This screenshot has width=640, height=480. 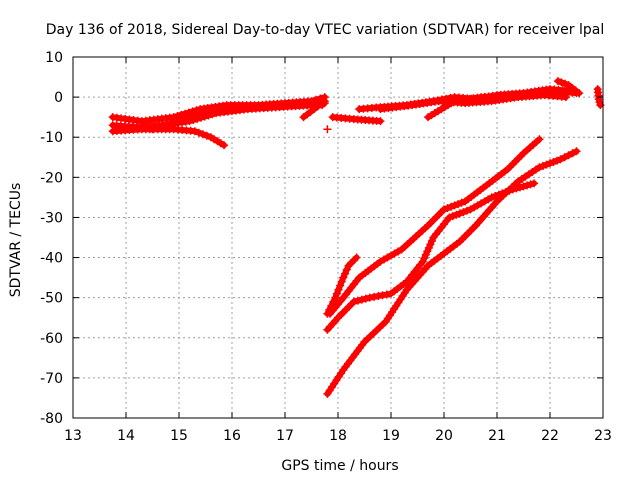 I want to click on y-tick-label: 0, so click(x=58, y=98).